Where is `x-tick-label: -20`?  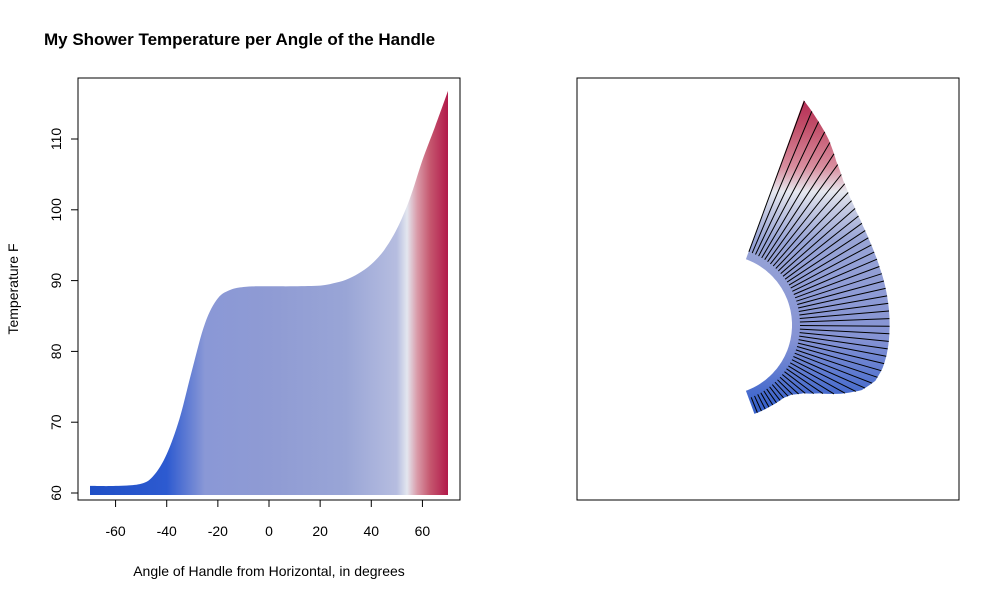 x-tick-label: -20 is located at coordinates (218, 531).